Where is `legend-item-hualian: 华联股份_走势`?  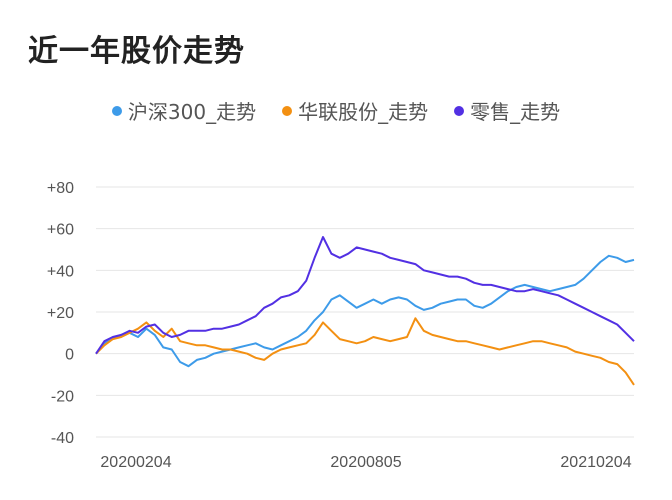
legend-item-hualian: 华联股份_走势 is located at coordinates (355, 110).